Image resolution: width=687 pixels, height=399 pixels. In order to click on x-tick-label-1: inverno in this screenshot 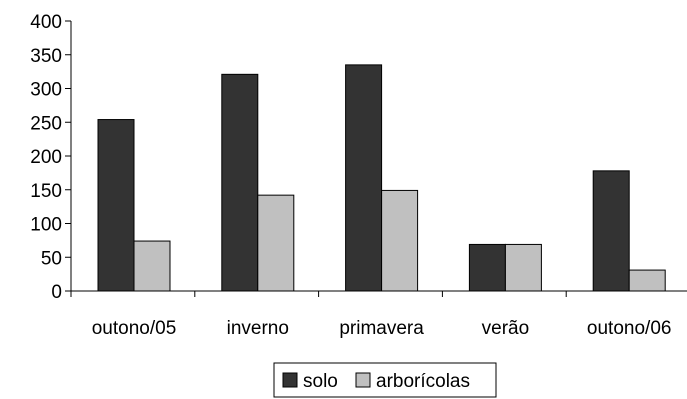, I will do `click(258, 328)`.